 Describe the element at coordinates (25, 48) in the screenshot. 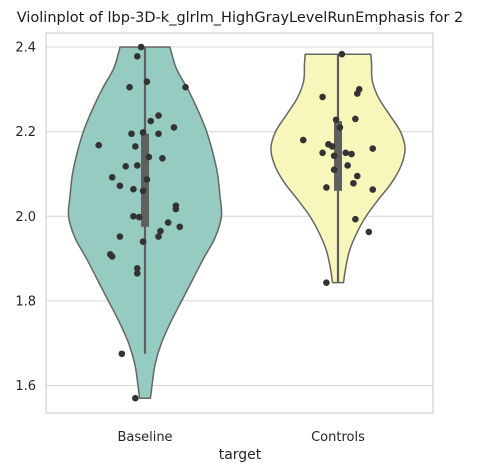

I see `y-tick-label-4: 2.4` at that location.